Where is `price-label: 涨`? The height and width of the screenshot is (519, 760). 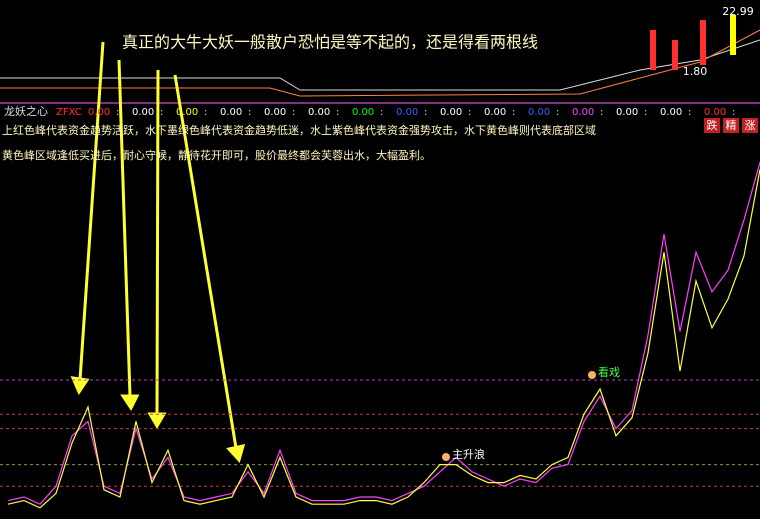
price-label: 涨 is located at coordinates (750, 125).